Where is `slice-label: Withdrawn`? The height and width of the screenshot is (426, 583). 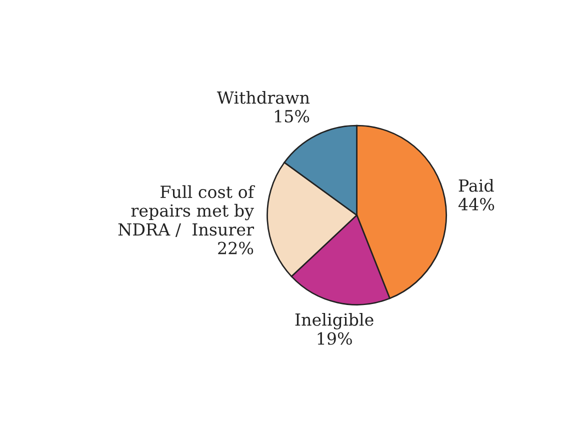 slice-label: Withdrawn is located at coordinates (263, 97).